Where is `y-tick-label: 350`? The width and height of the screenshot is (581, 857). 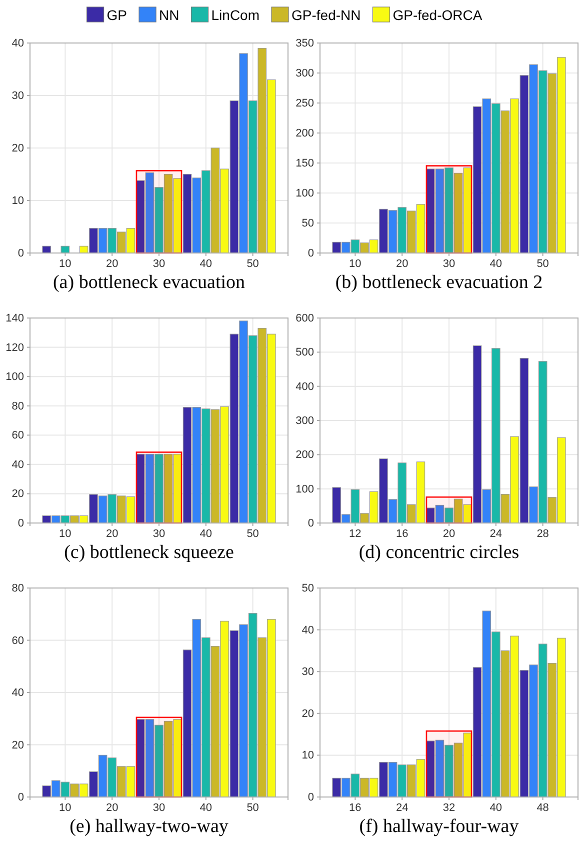
y-tick-label: 350 is located at coordinates (305, 44).